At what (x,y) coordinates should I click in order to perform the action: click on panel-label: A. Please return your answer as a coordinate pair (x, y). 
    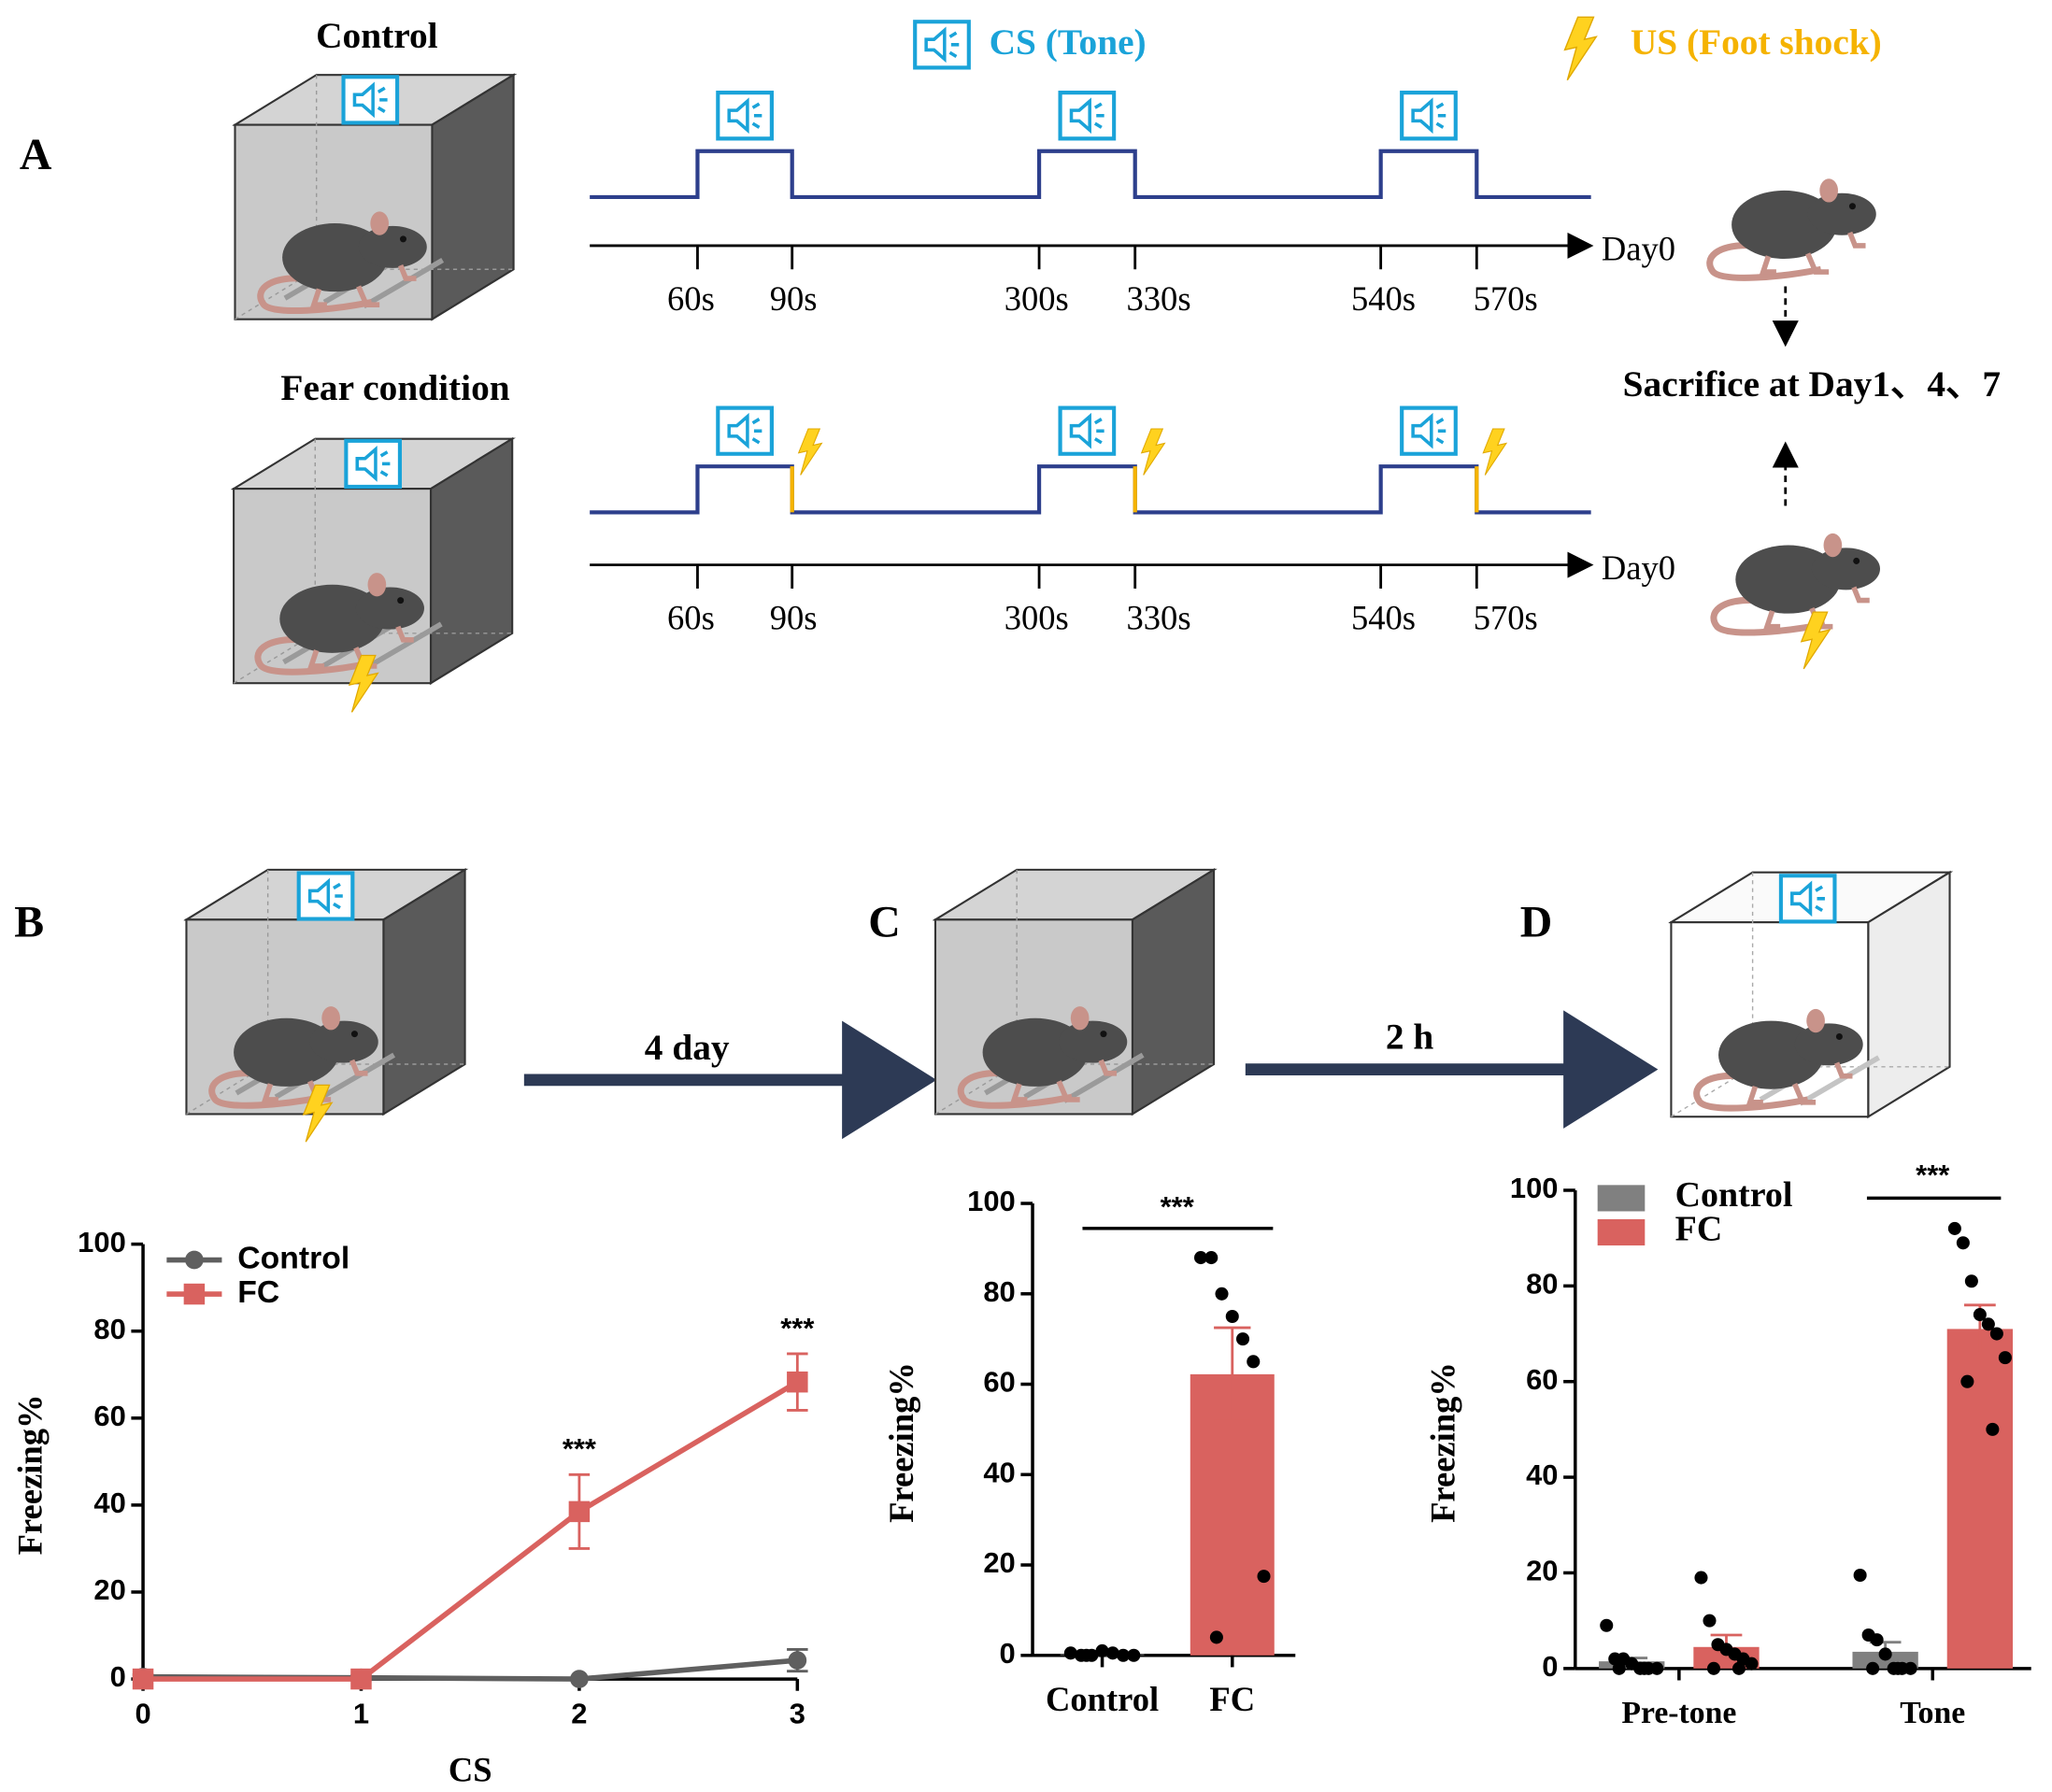
    Looking at the image, I should click on (36, 154).